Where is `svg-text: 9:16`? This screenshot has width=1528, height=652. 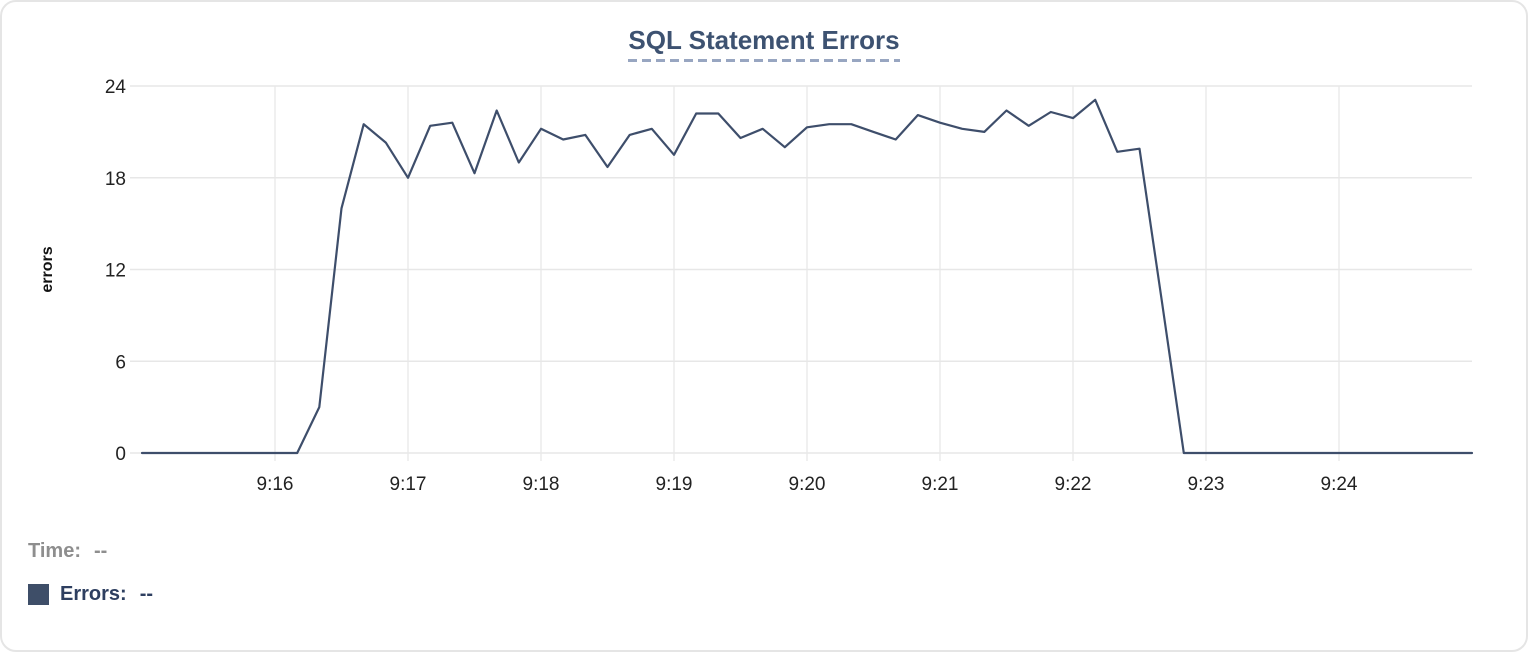 svg-text: 9:16 is located at coordinates (275, 484).